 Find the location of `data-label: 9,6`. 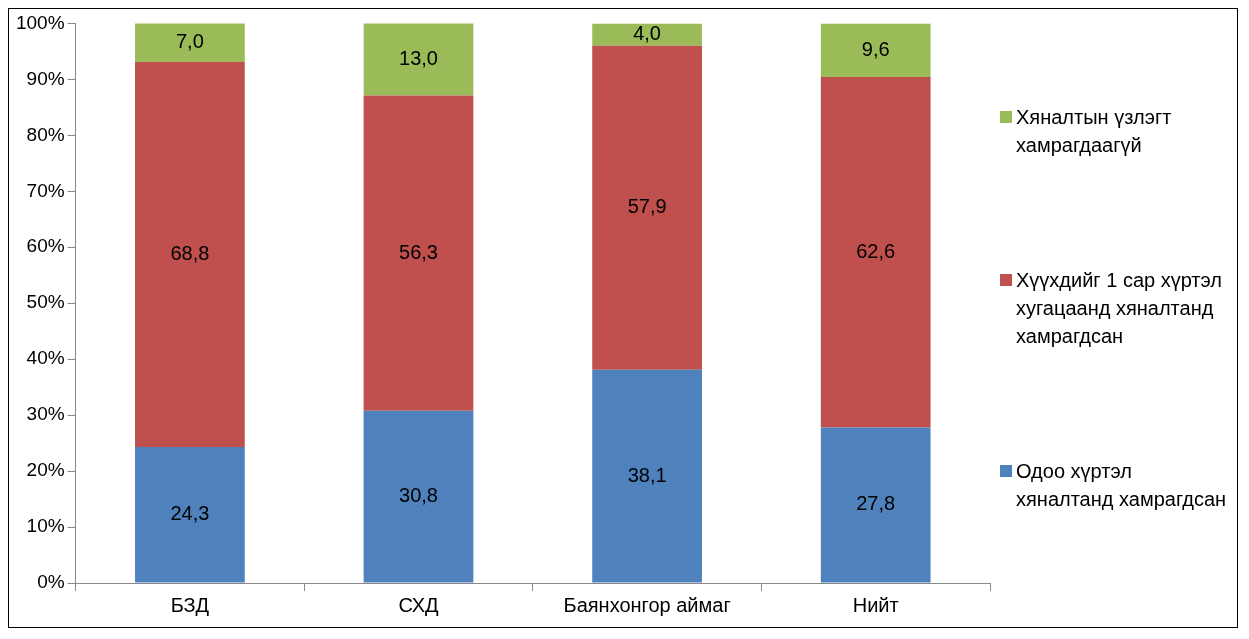

data-label: 9,6 is located at coordinates (875, 48).